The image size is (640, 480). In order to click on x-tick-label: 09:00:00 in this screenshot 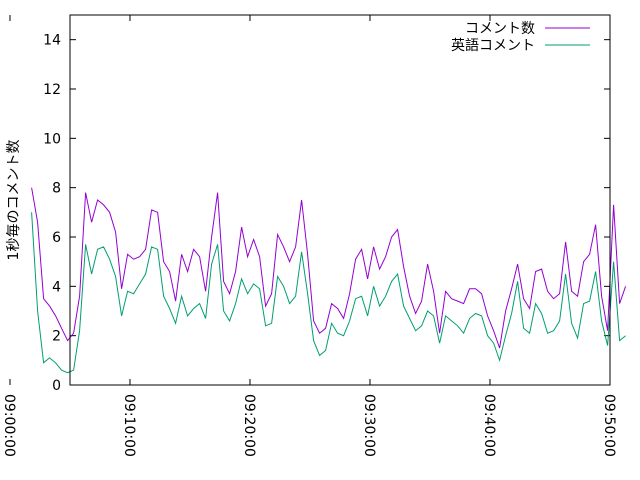, I will do `click(9, 425)`.